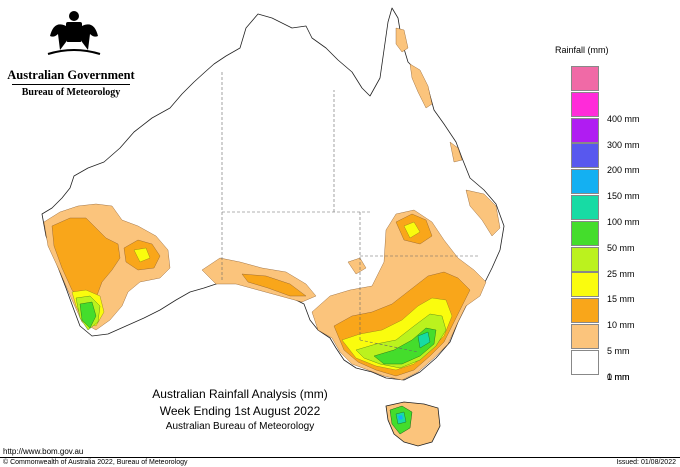 The height and width of the screenshot is (467, 680). Describe the element at coordinates (623, 196) in the screenshot. I see `legend-label: 150 mm` at that location.